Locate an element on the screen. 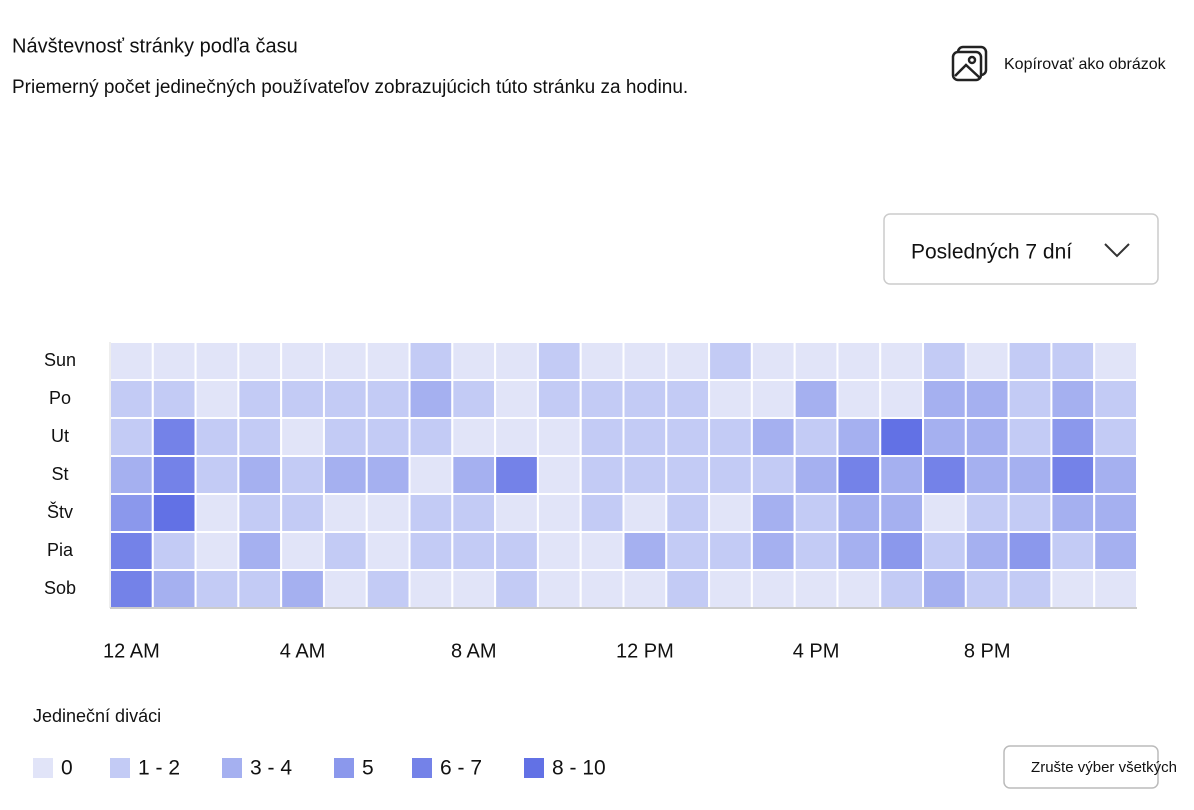  copy-icon is located at coordinates (969, 63).